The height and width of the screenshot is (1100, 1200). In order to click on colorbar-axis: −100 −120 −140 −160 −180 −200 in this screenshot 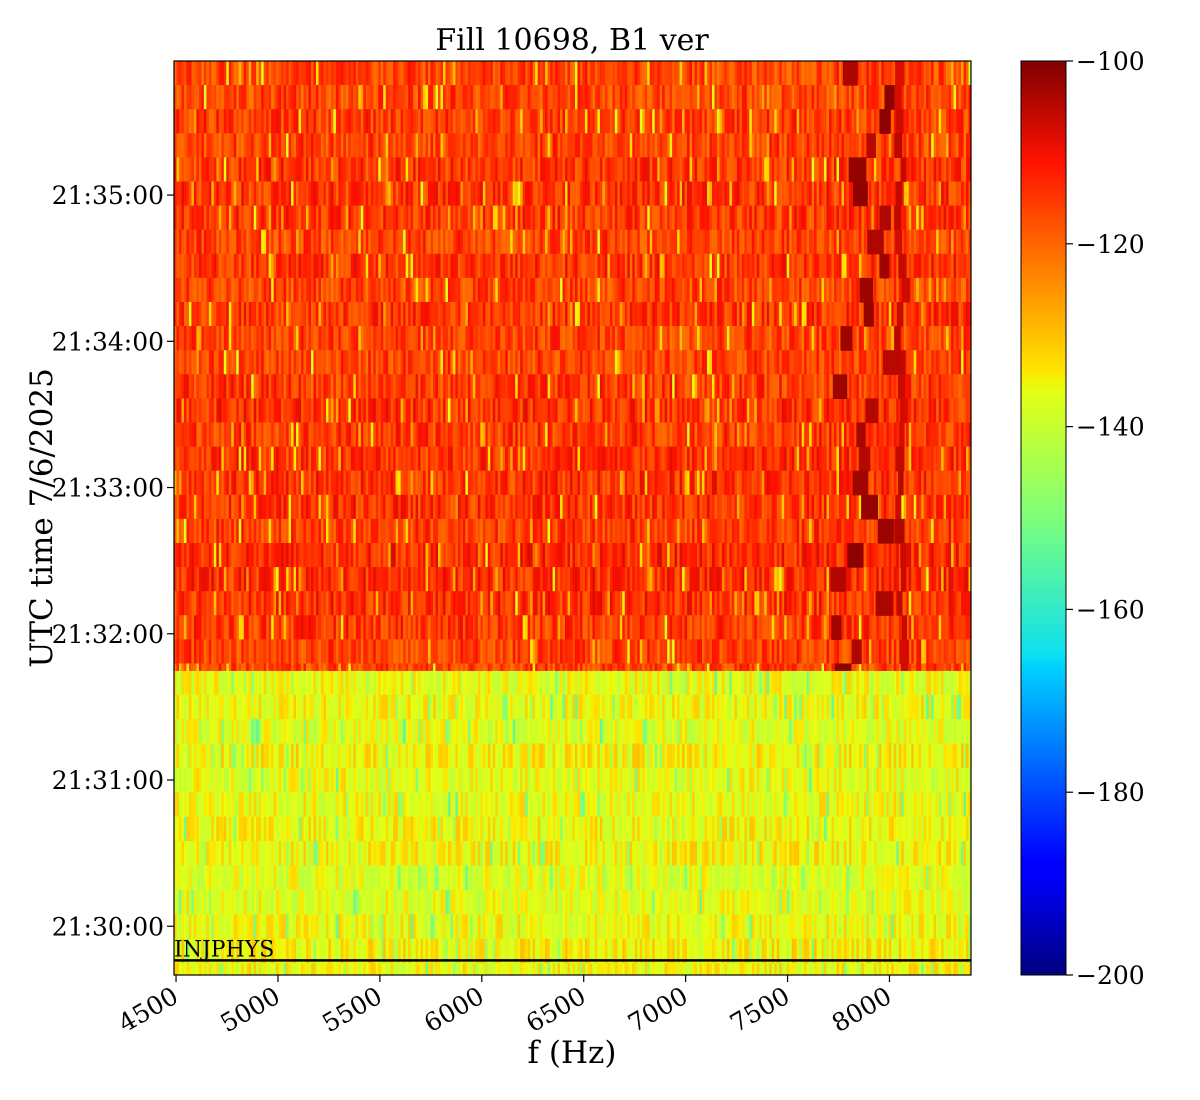, I will do `click(1105, 518)`.